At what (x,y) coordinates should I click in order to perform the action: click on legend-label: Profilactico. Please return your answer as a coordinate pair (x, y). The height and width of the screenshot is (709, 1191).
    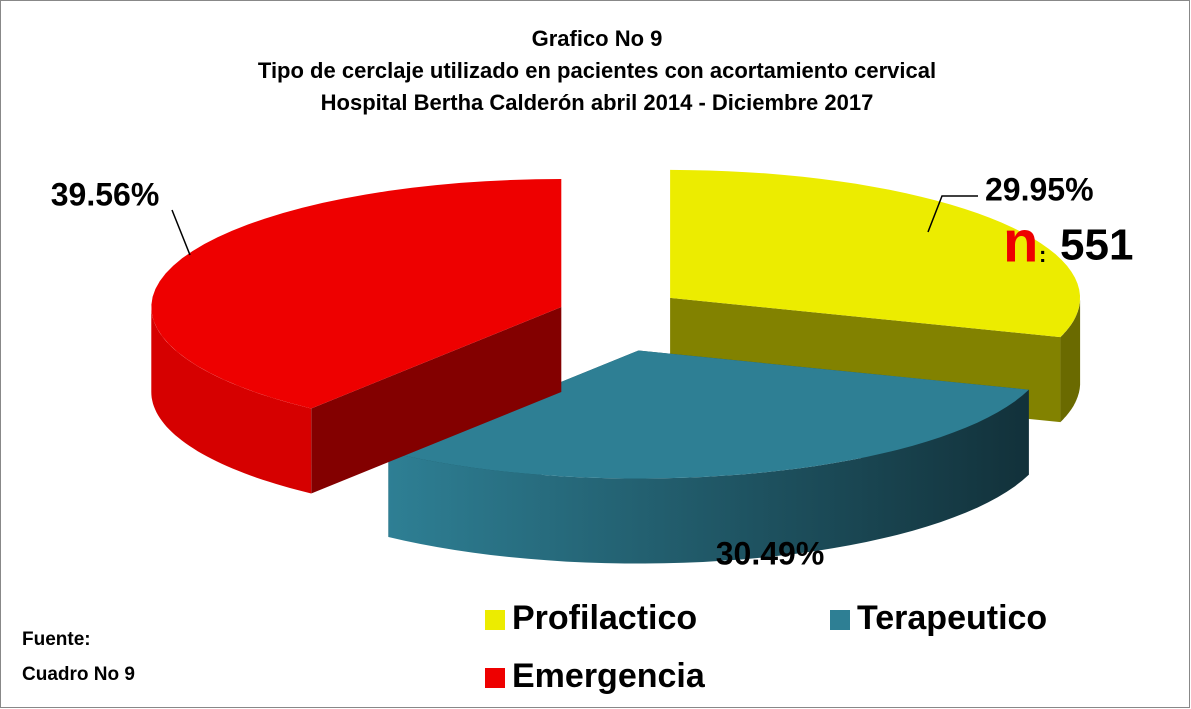
    Looking at the image, I should click on (604, 618).